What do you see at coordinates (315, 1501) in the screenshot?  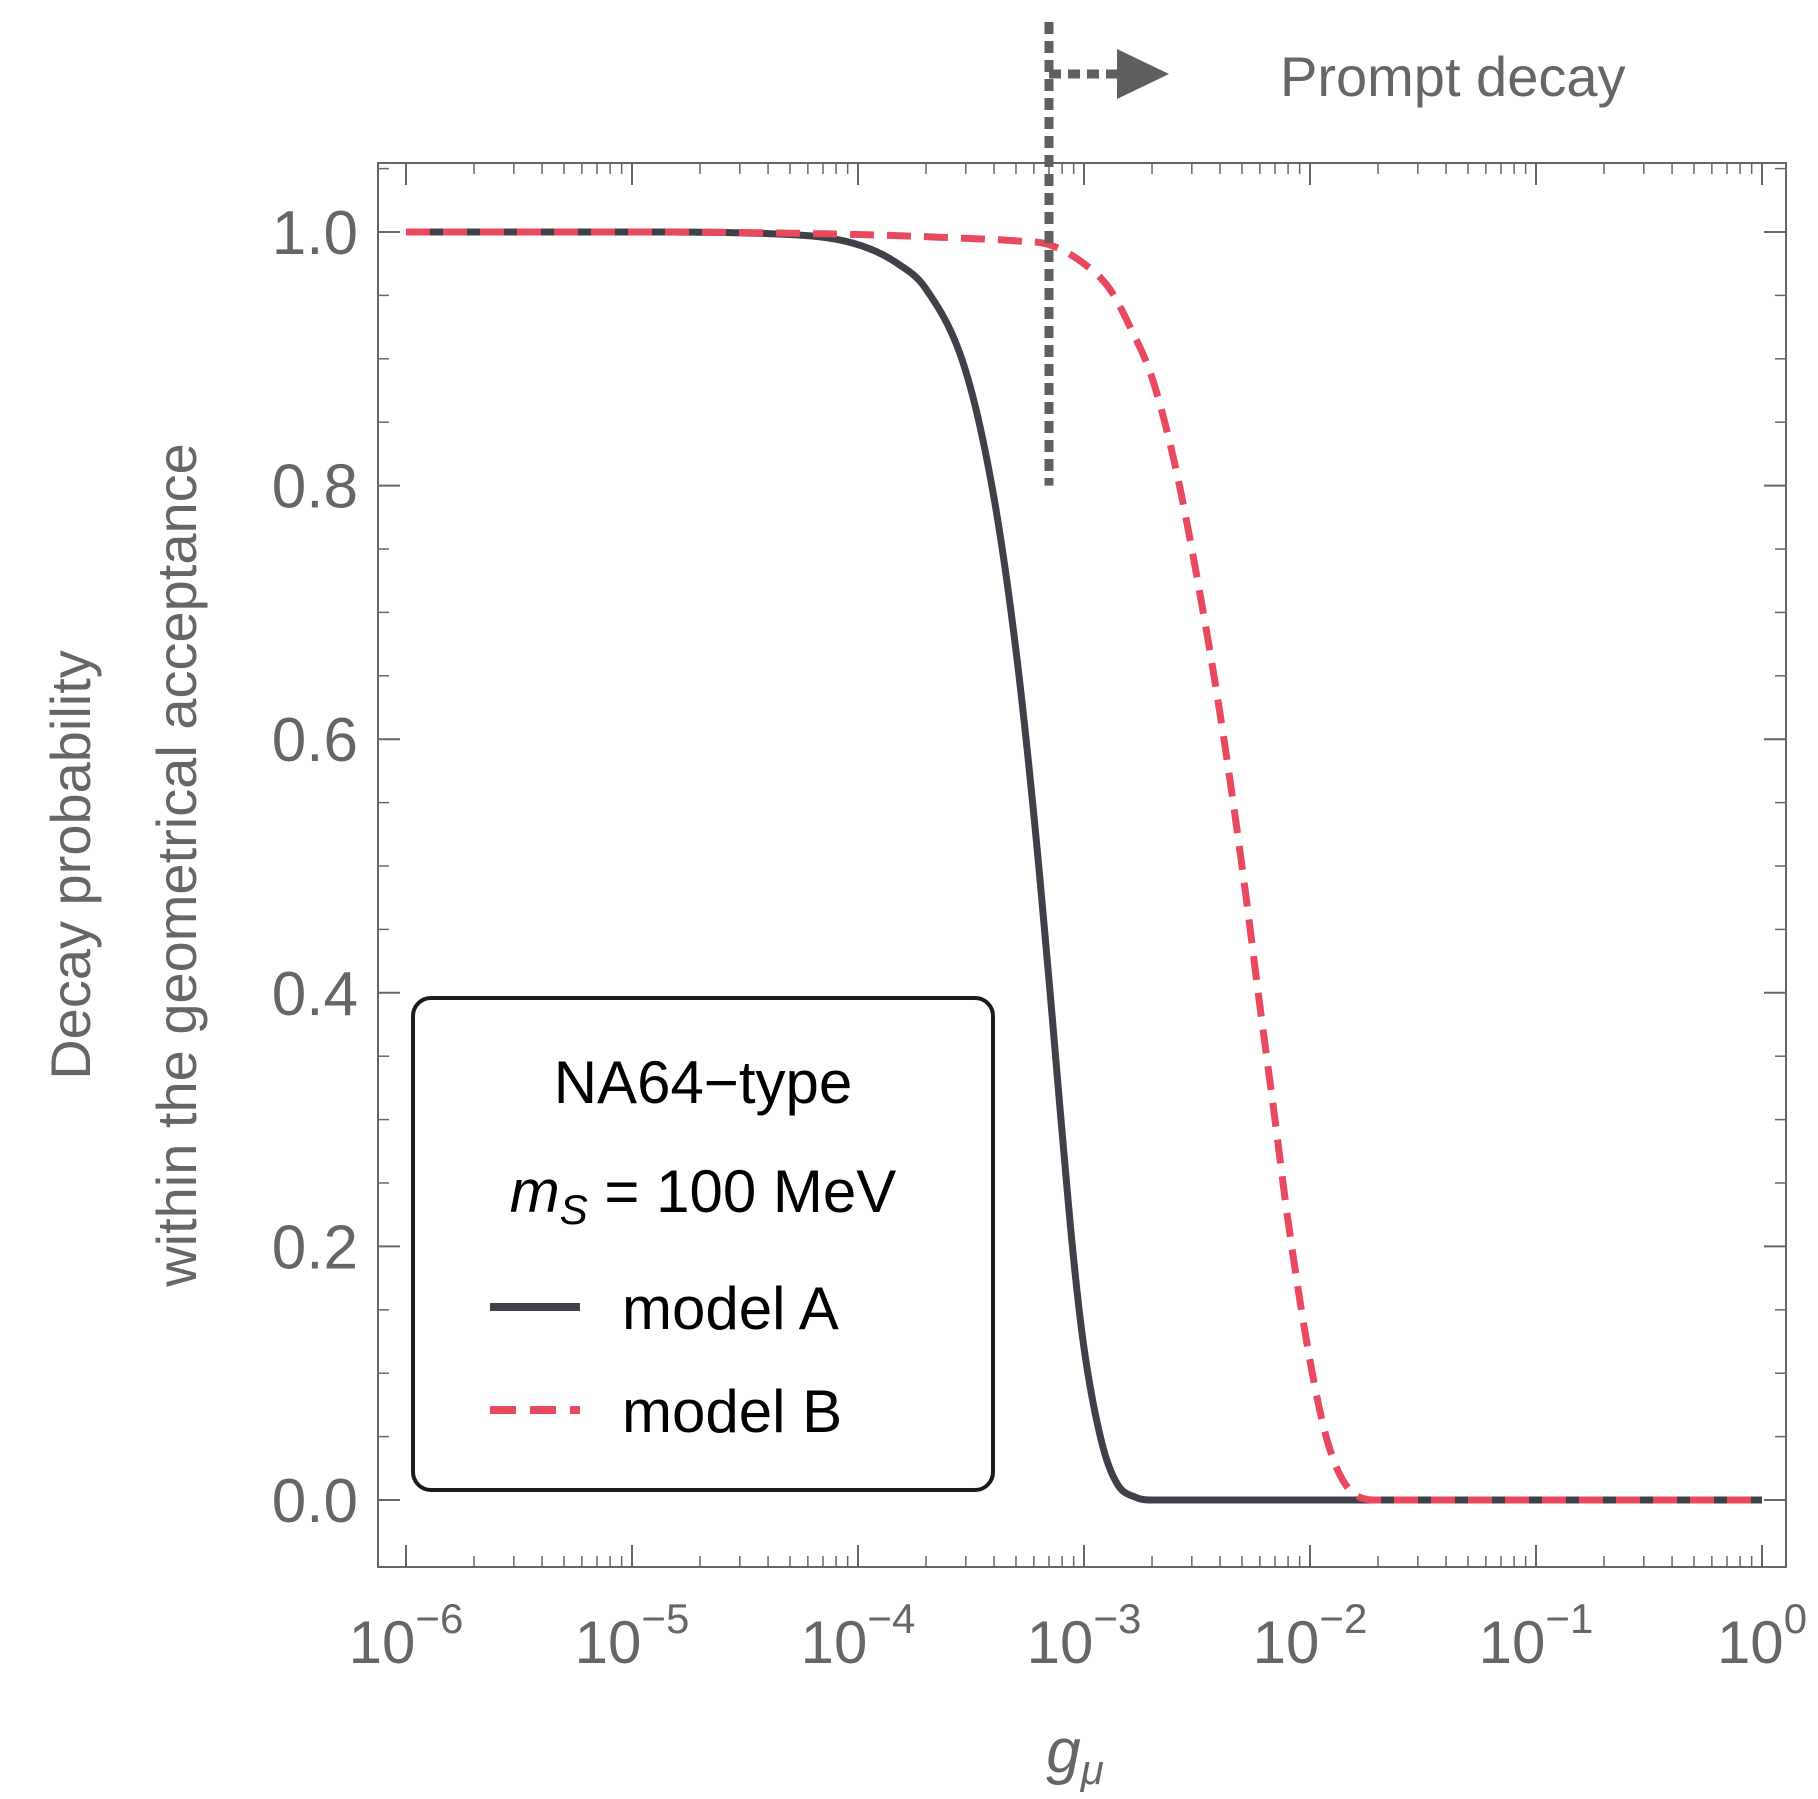 I see `y-tick-label: 0.0` at bounding box center [315, 1501].